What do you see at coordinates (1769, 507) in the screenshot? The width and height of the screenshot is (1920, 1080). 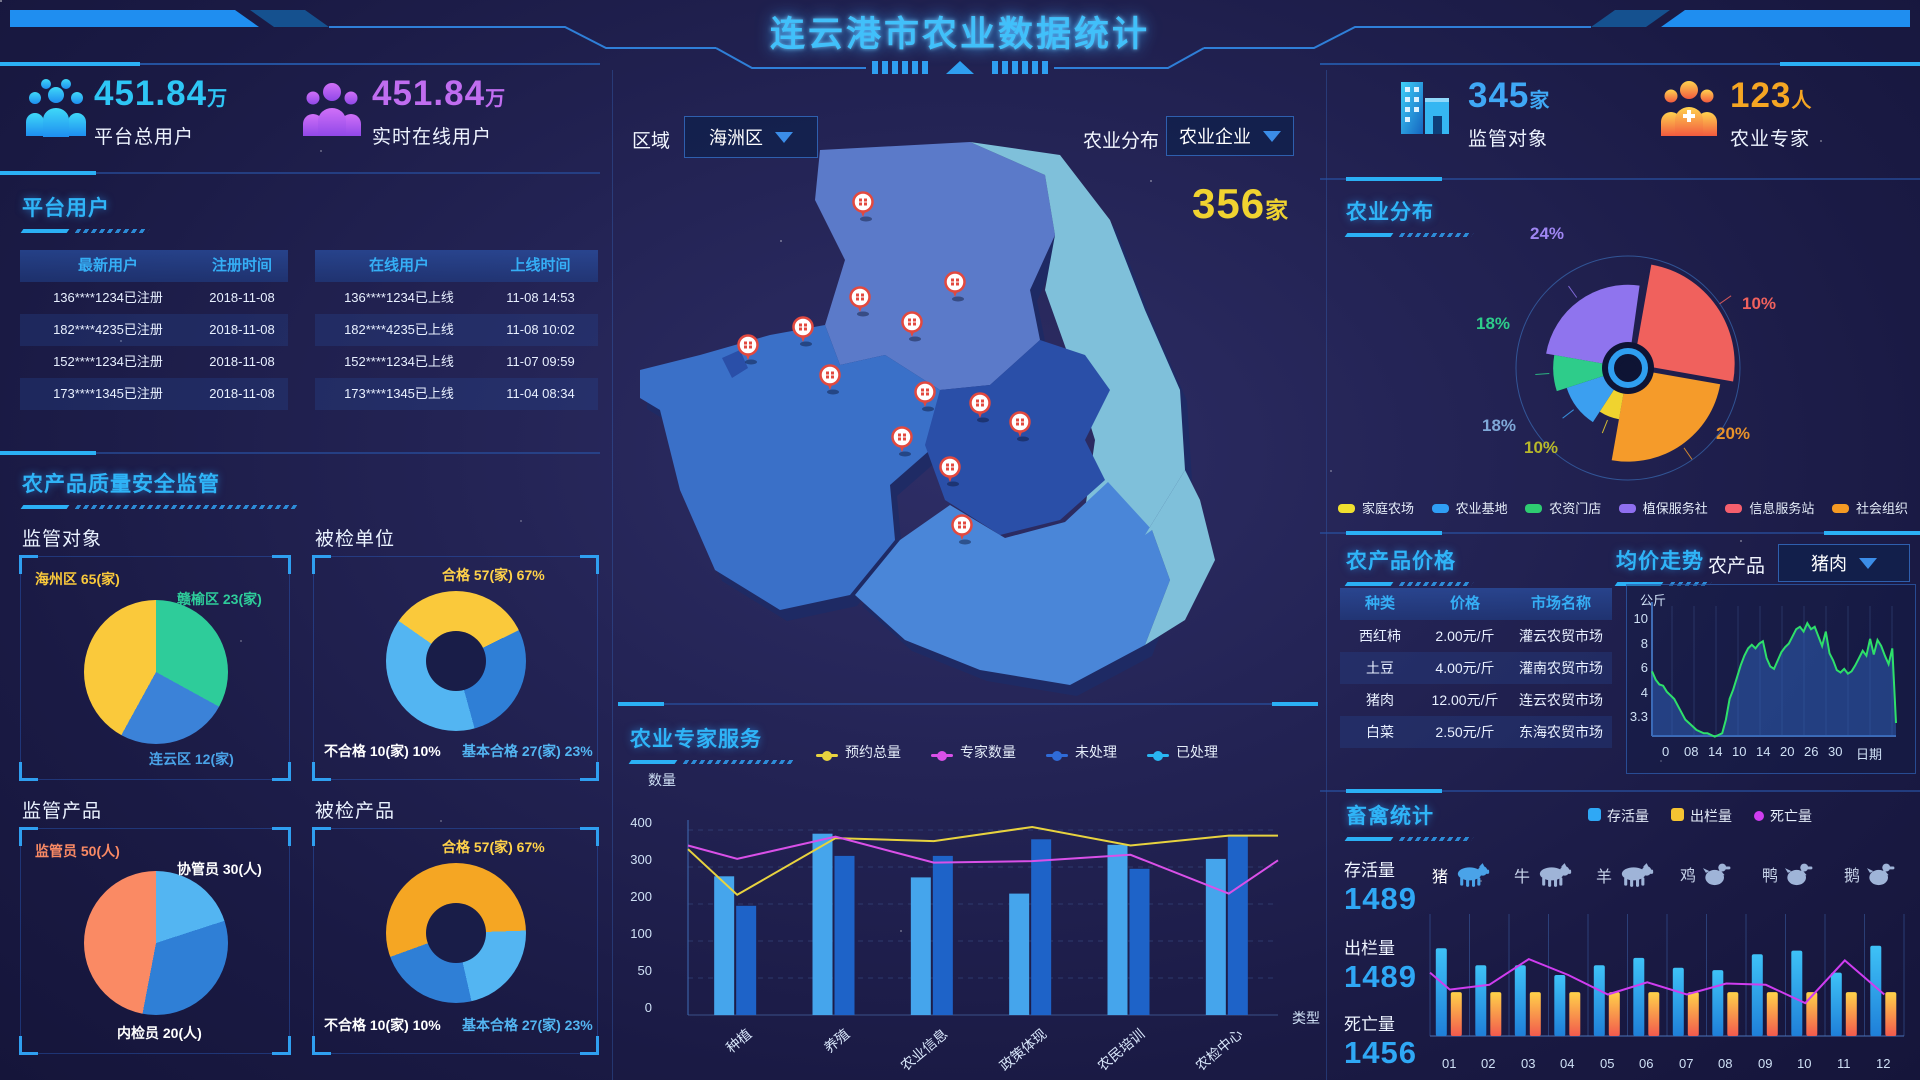 I see `legend-item: 信息服务站` at bounding box center [1769, 507].